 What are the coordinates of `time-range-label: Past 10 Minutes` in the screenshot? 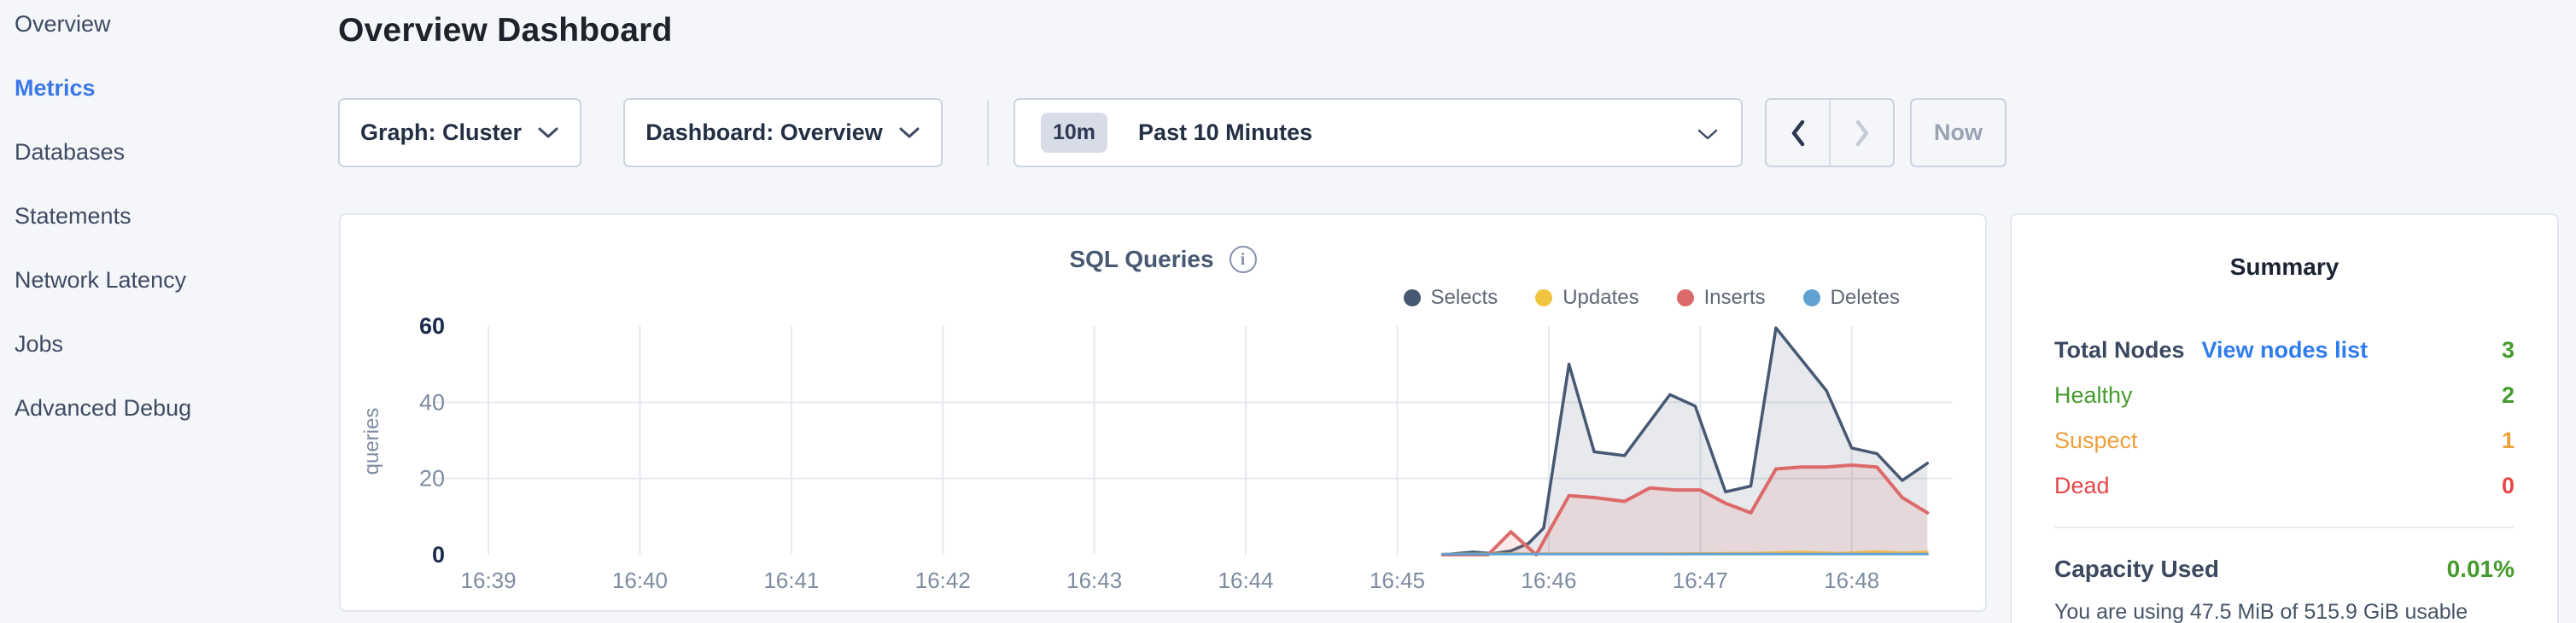 It's located at (1225, 132).